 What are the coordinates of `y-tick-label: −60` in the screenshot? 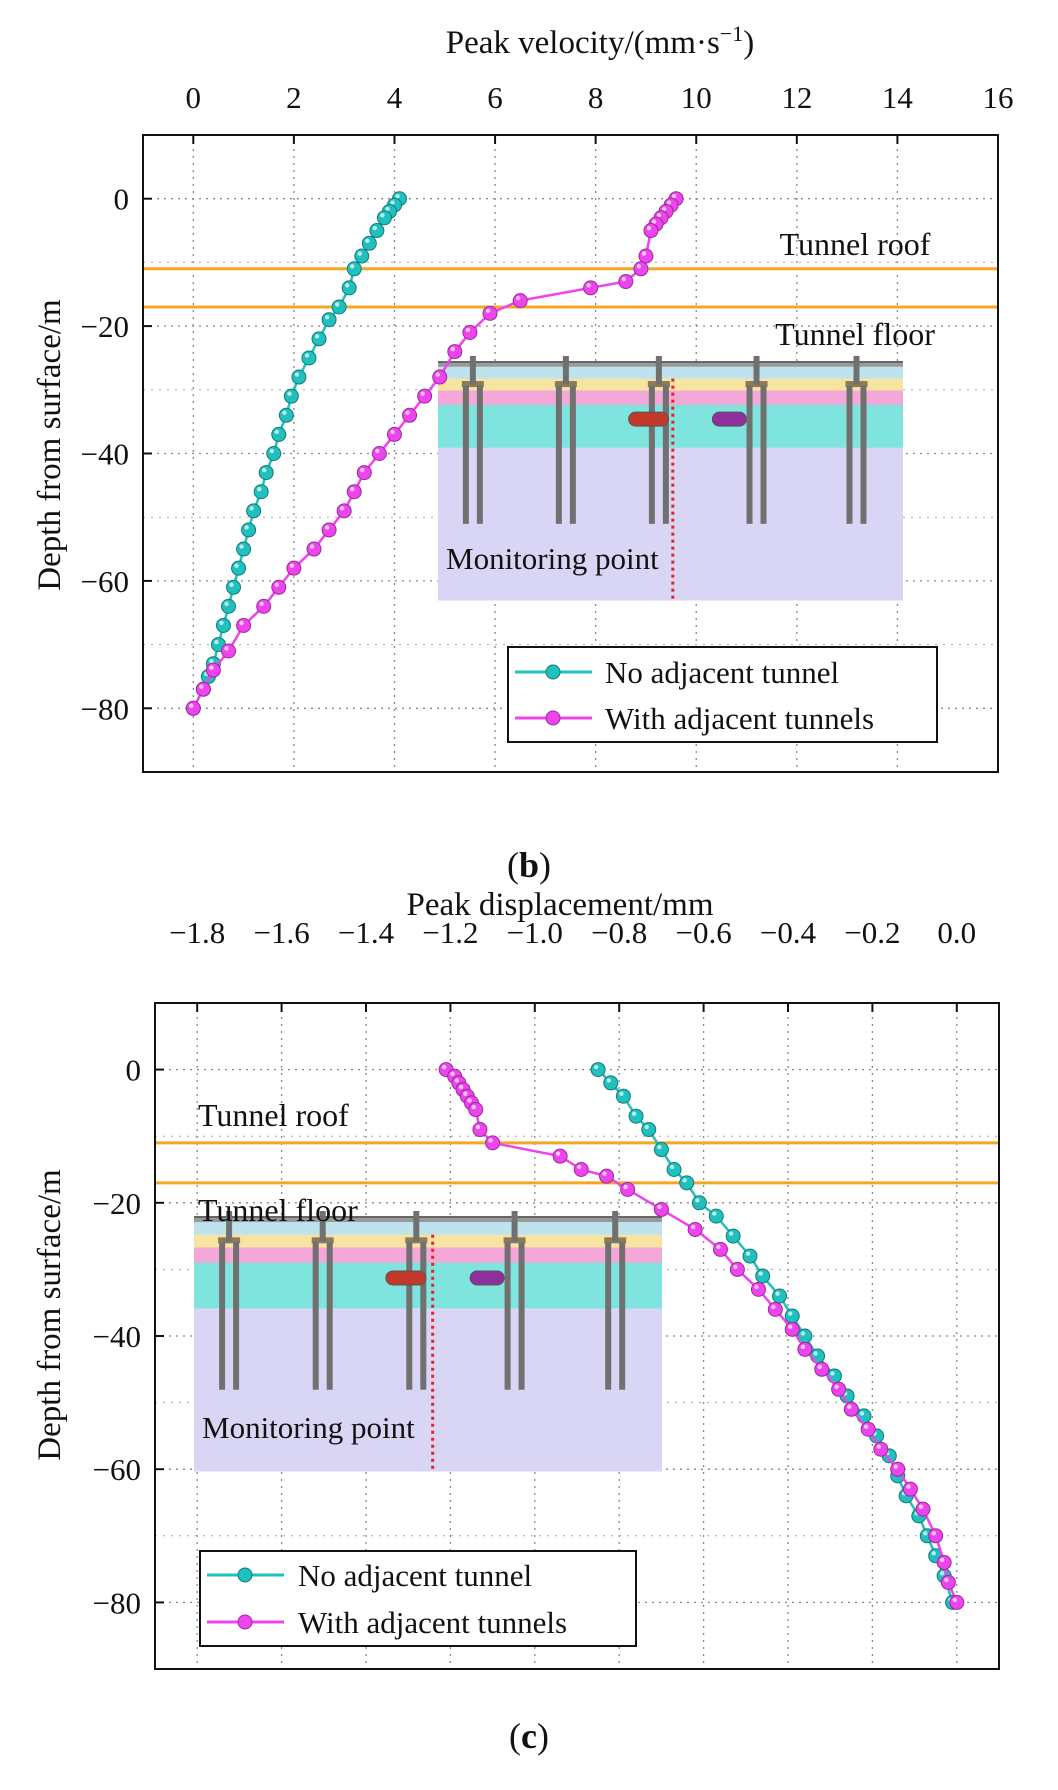 It's located at (105, 581).